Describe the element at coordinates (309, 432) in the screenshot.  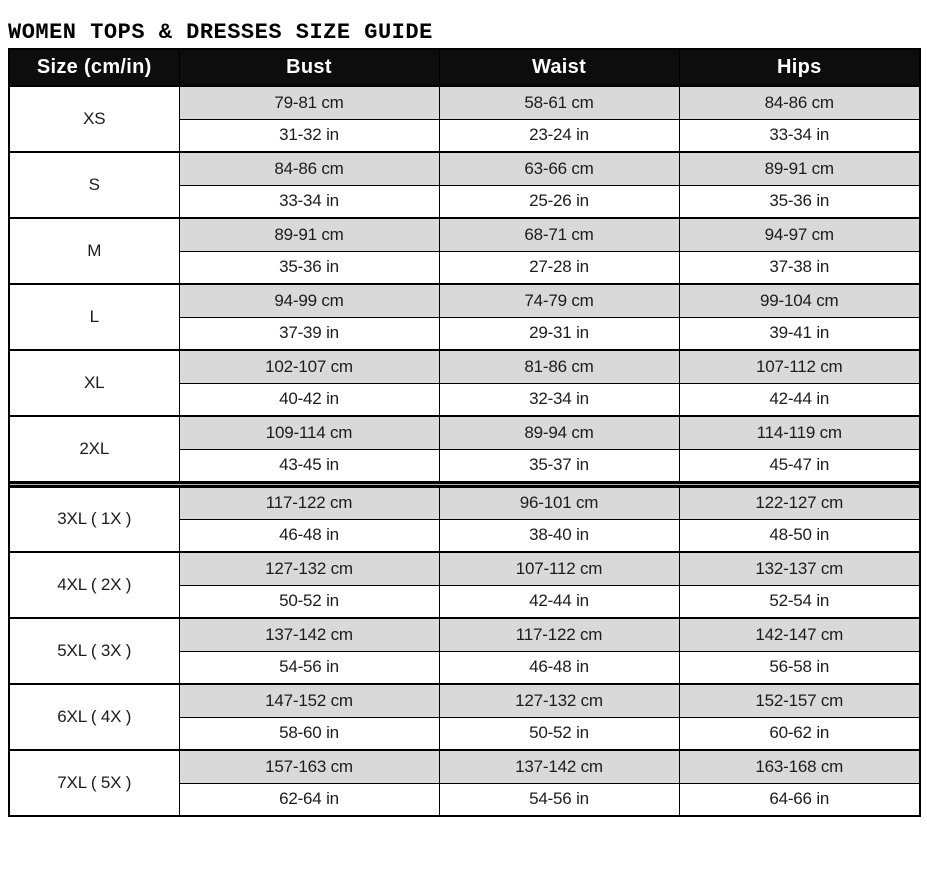
I see `bust-cm-cell: 109-114 cm` at that location.